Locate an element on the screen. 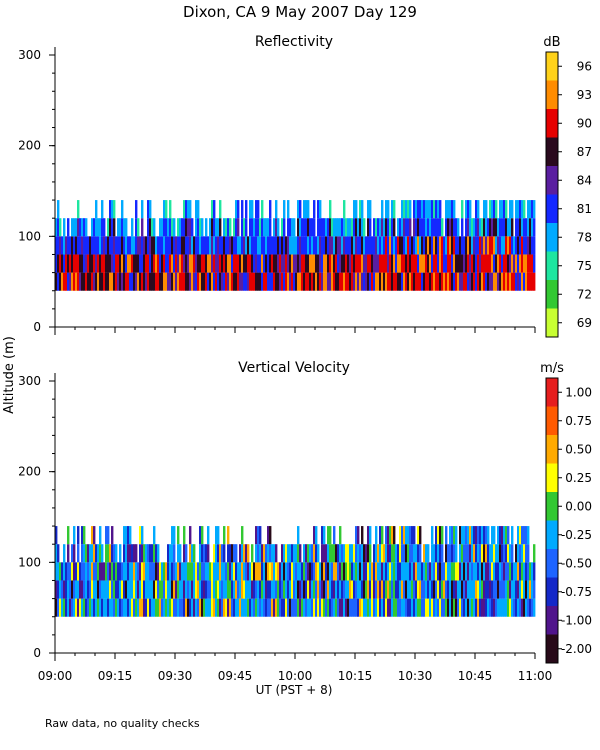 This screenshot has height=750, width=600. reflectivity-unit: dB is located at coordinates (551, 42).